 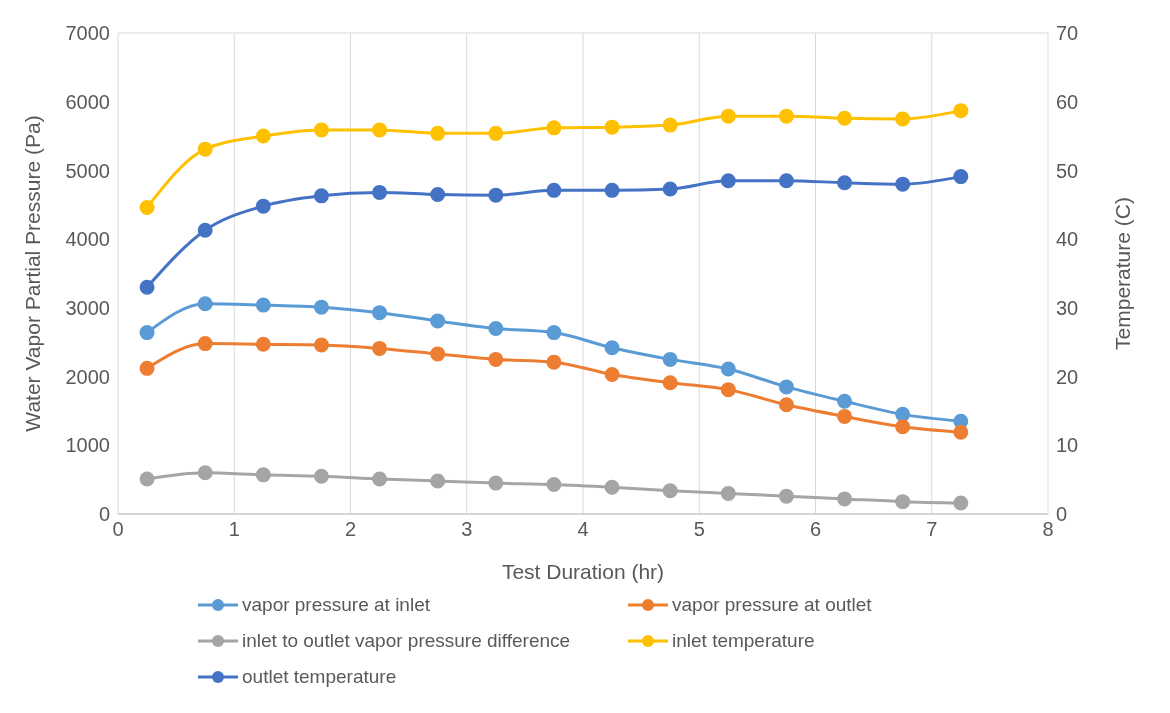 I want to click on y2-tick-label: 10, so click(x=1067, y=445).